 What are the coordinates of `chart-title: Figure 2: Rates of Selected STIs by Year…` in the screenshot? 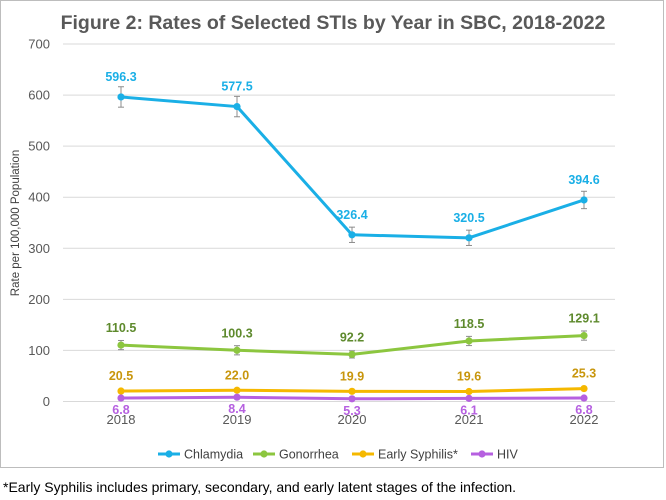 It's located at (333, 23).